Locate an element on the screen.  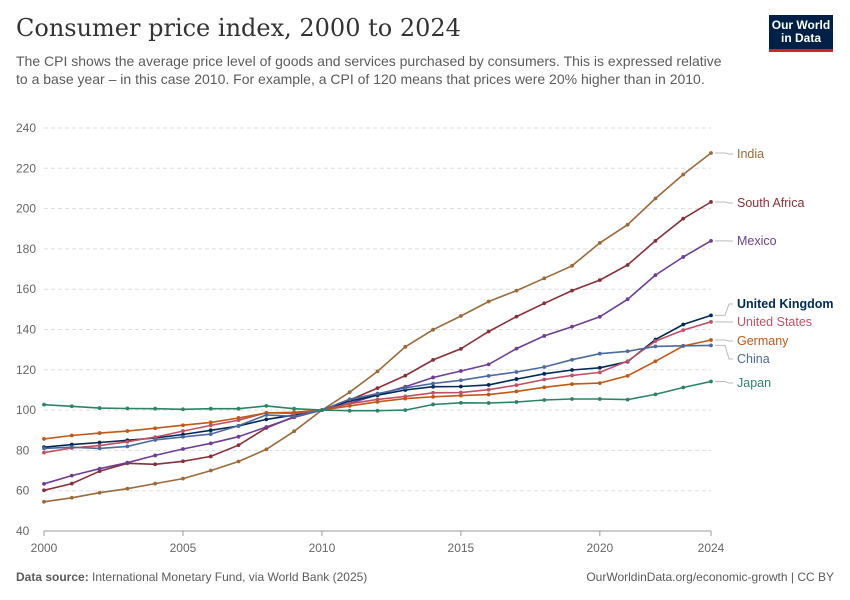
point-united-kingdom-2002 is located at coordinates (99, 442).